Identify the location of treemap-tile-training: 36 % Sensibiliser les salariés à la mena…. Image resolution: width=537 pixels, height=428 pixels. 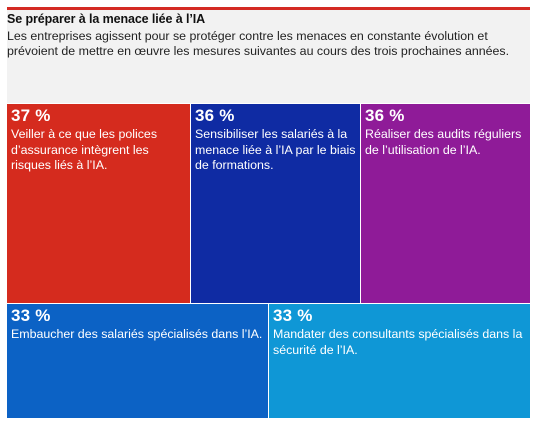
(275, 203).